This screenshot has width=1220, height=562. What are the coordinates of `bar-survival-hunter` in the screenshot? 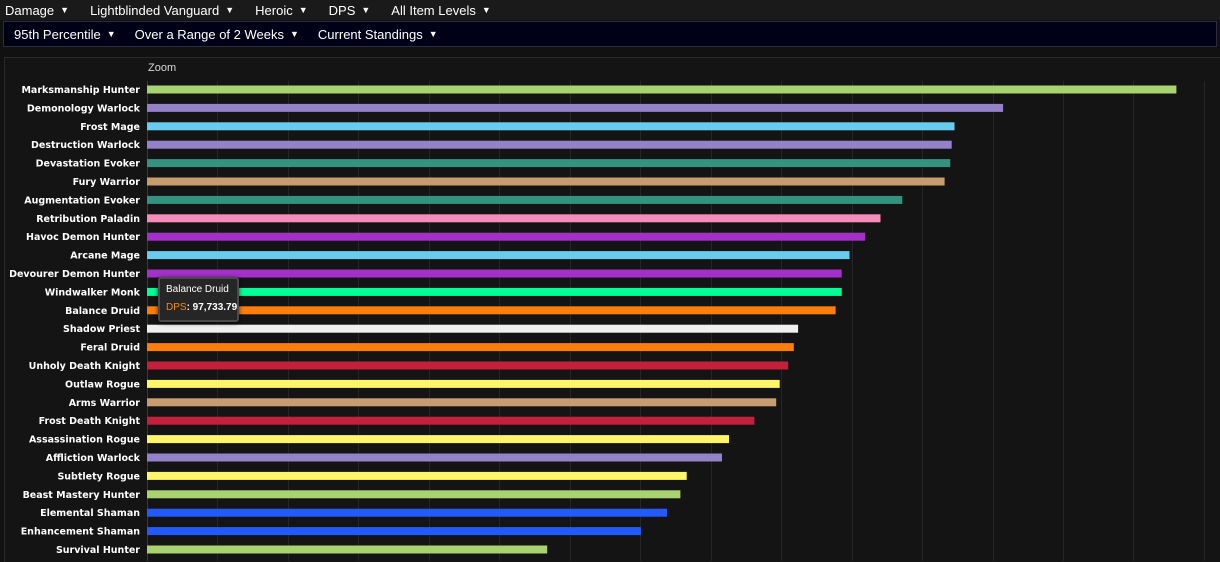 It's located at (347, 549).